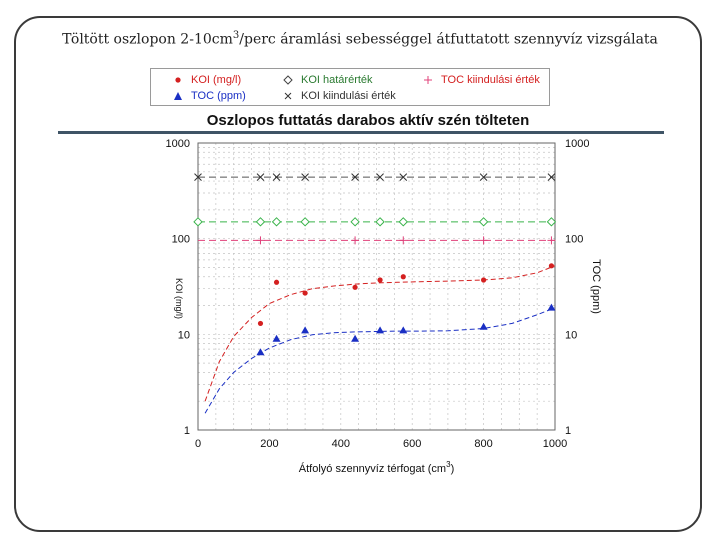  Describe the element at coordinates (568, 431) in the screenshot. I see `y-tick-label-right: 1` at that location.